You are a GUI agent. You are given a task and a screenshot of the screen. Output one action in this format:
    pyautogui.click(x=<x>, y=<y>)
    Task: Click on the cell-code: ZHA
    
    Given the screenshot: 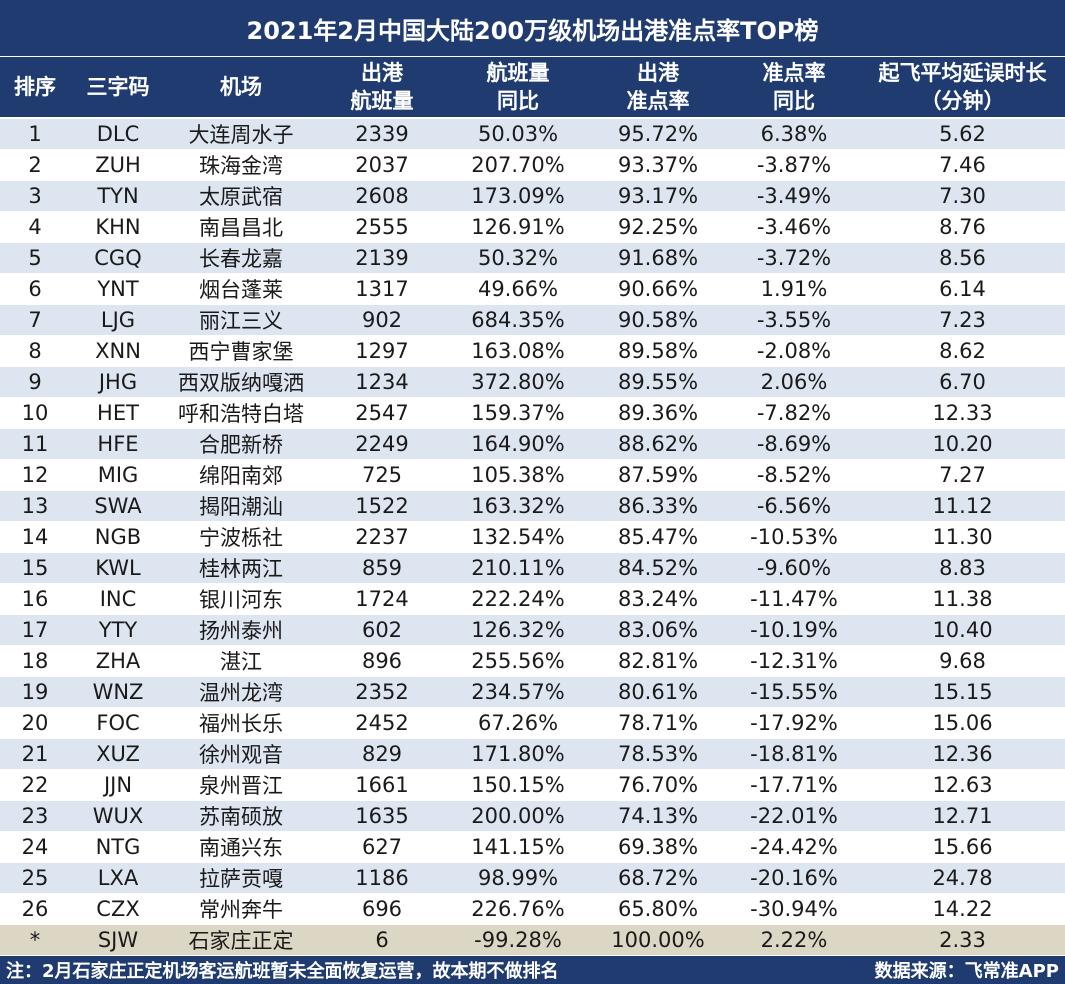 What is the action you would take?
    pyautogui.click(x=118, y=661)
    